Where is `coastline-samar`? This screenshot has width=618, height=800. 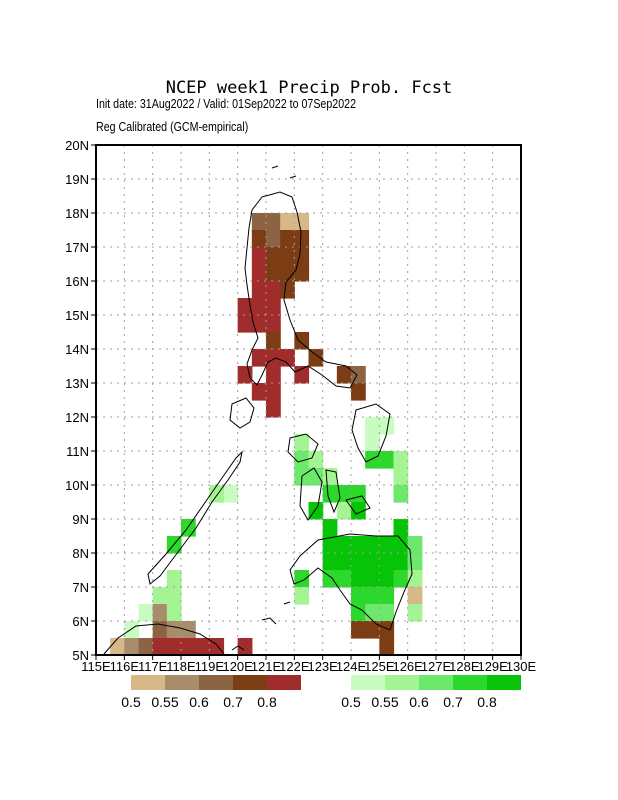 coastline-samar is located at coordinates (371, 433).